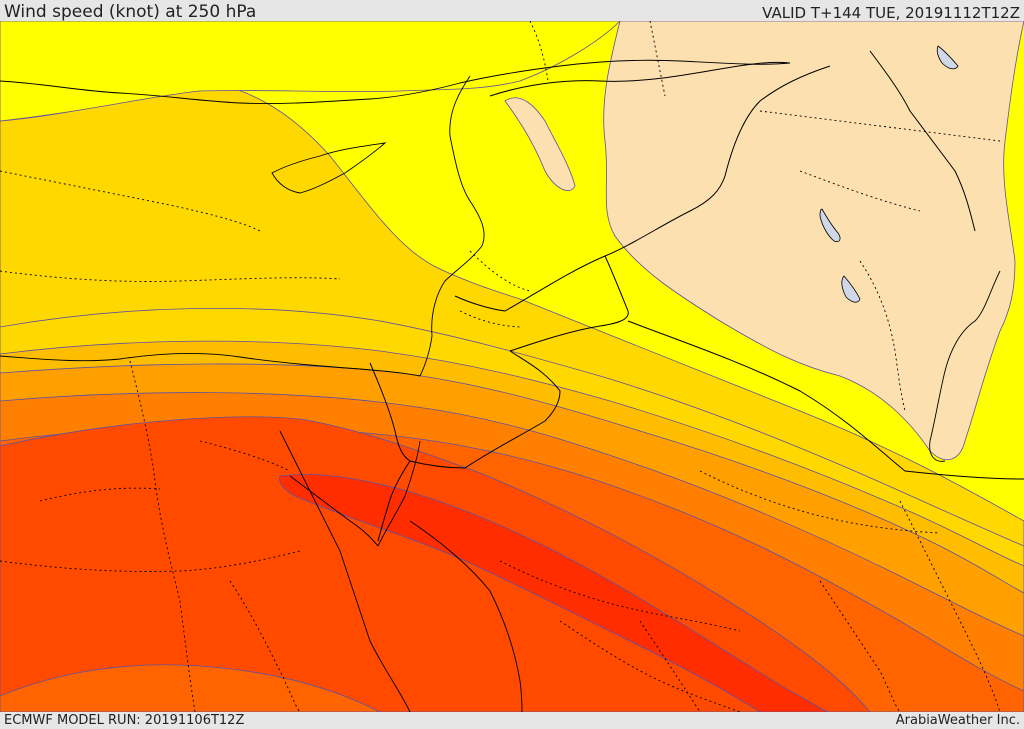  Describe the element at coordinates (891, 13) in the screenshot. I see `valid-time: VALID T+144 TUE, 20191112T12Z` at that location.